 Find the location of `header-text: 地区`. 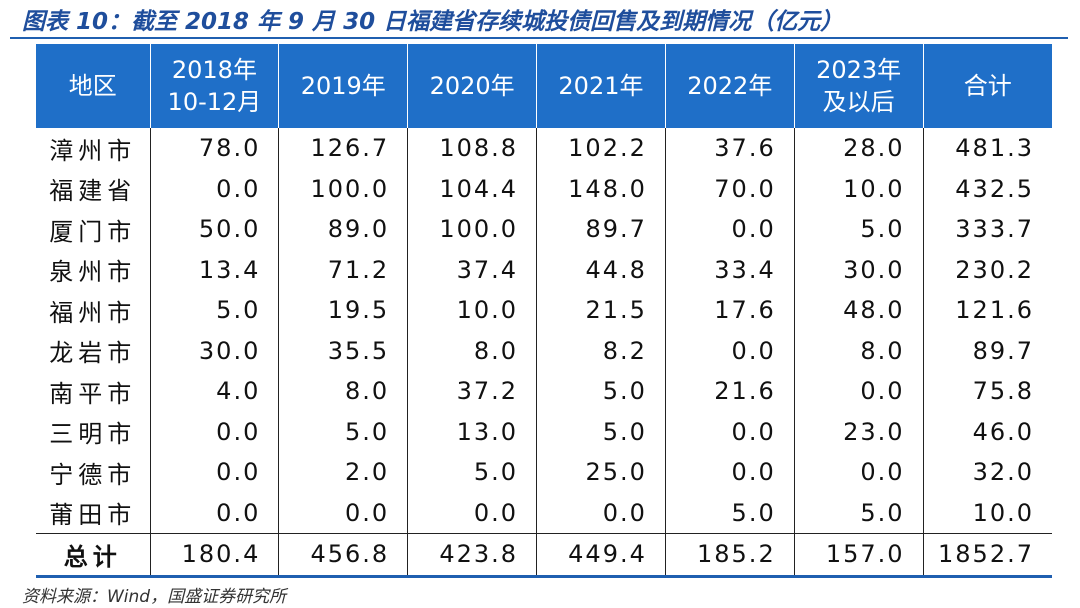

header-text: 地区 is located at coordinates (92, 86).